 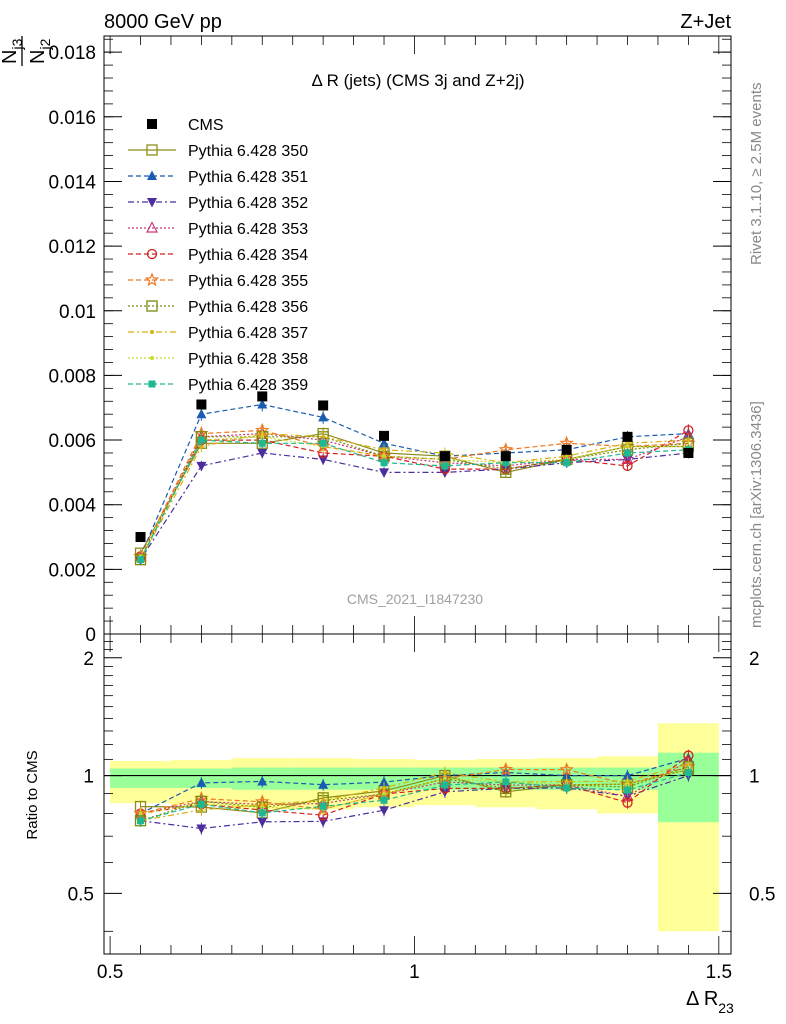 I want to click on y-tick-label: 0, so click(x=90, y=635).